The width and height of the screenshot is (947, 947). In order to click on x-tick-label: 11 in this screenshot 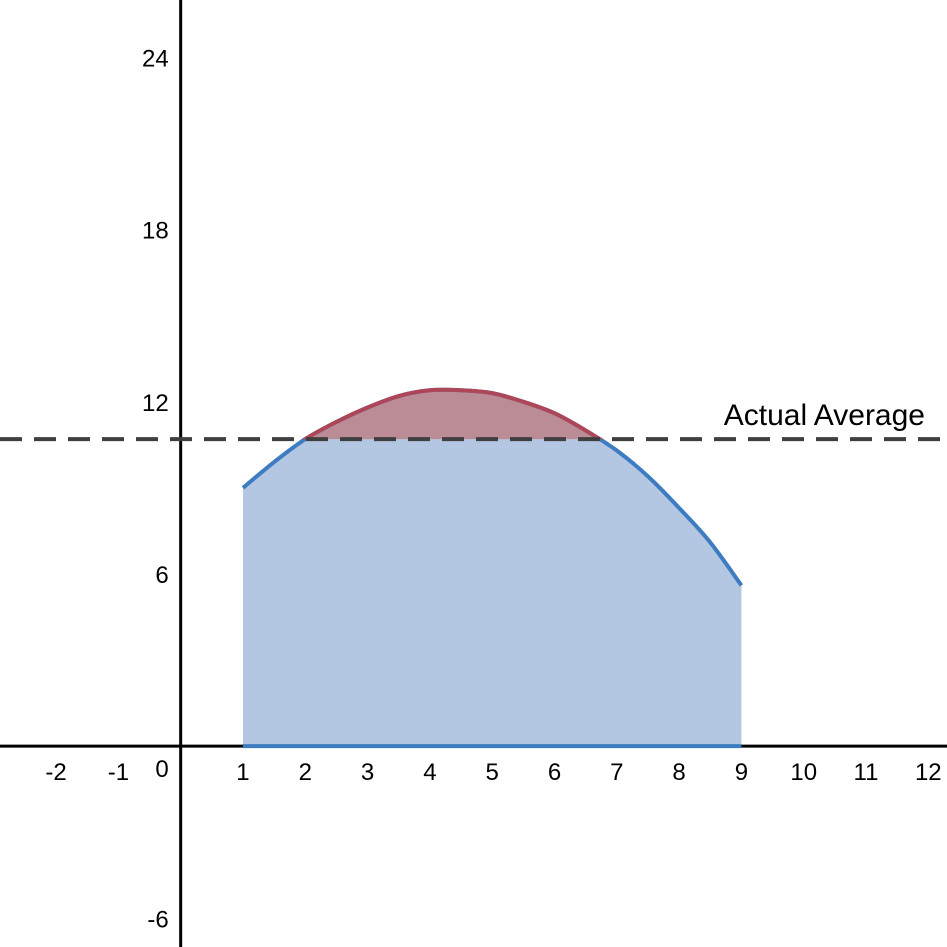, I will do `click(866, 772)`.